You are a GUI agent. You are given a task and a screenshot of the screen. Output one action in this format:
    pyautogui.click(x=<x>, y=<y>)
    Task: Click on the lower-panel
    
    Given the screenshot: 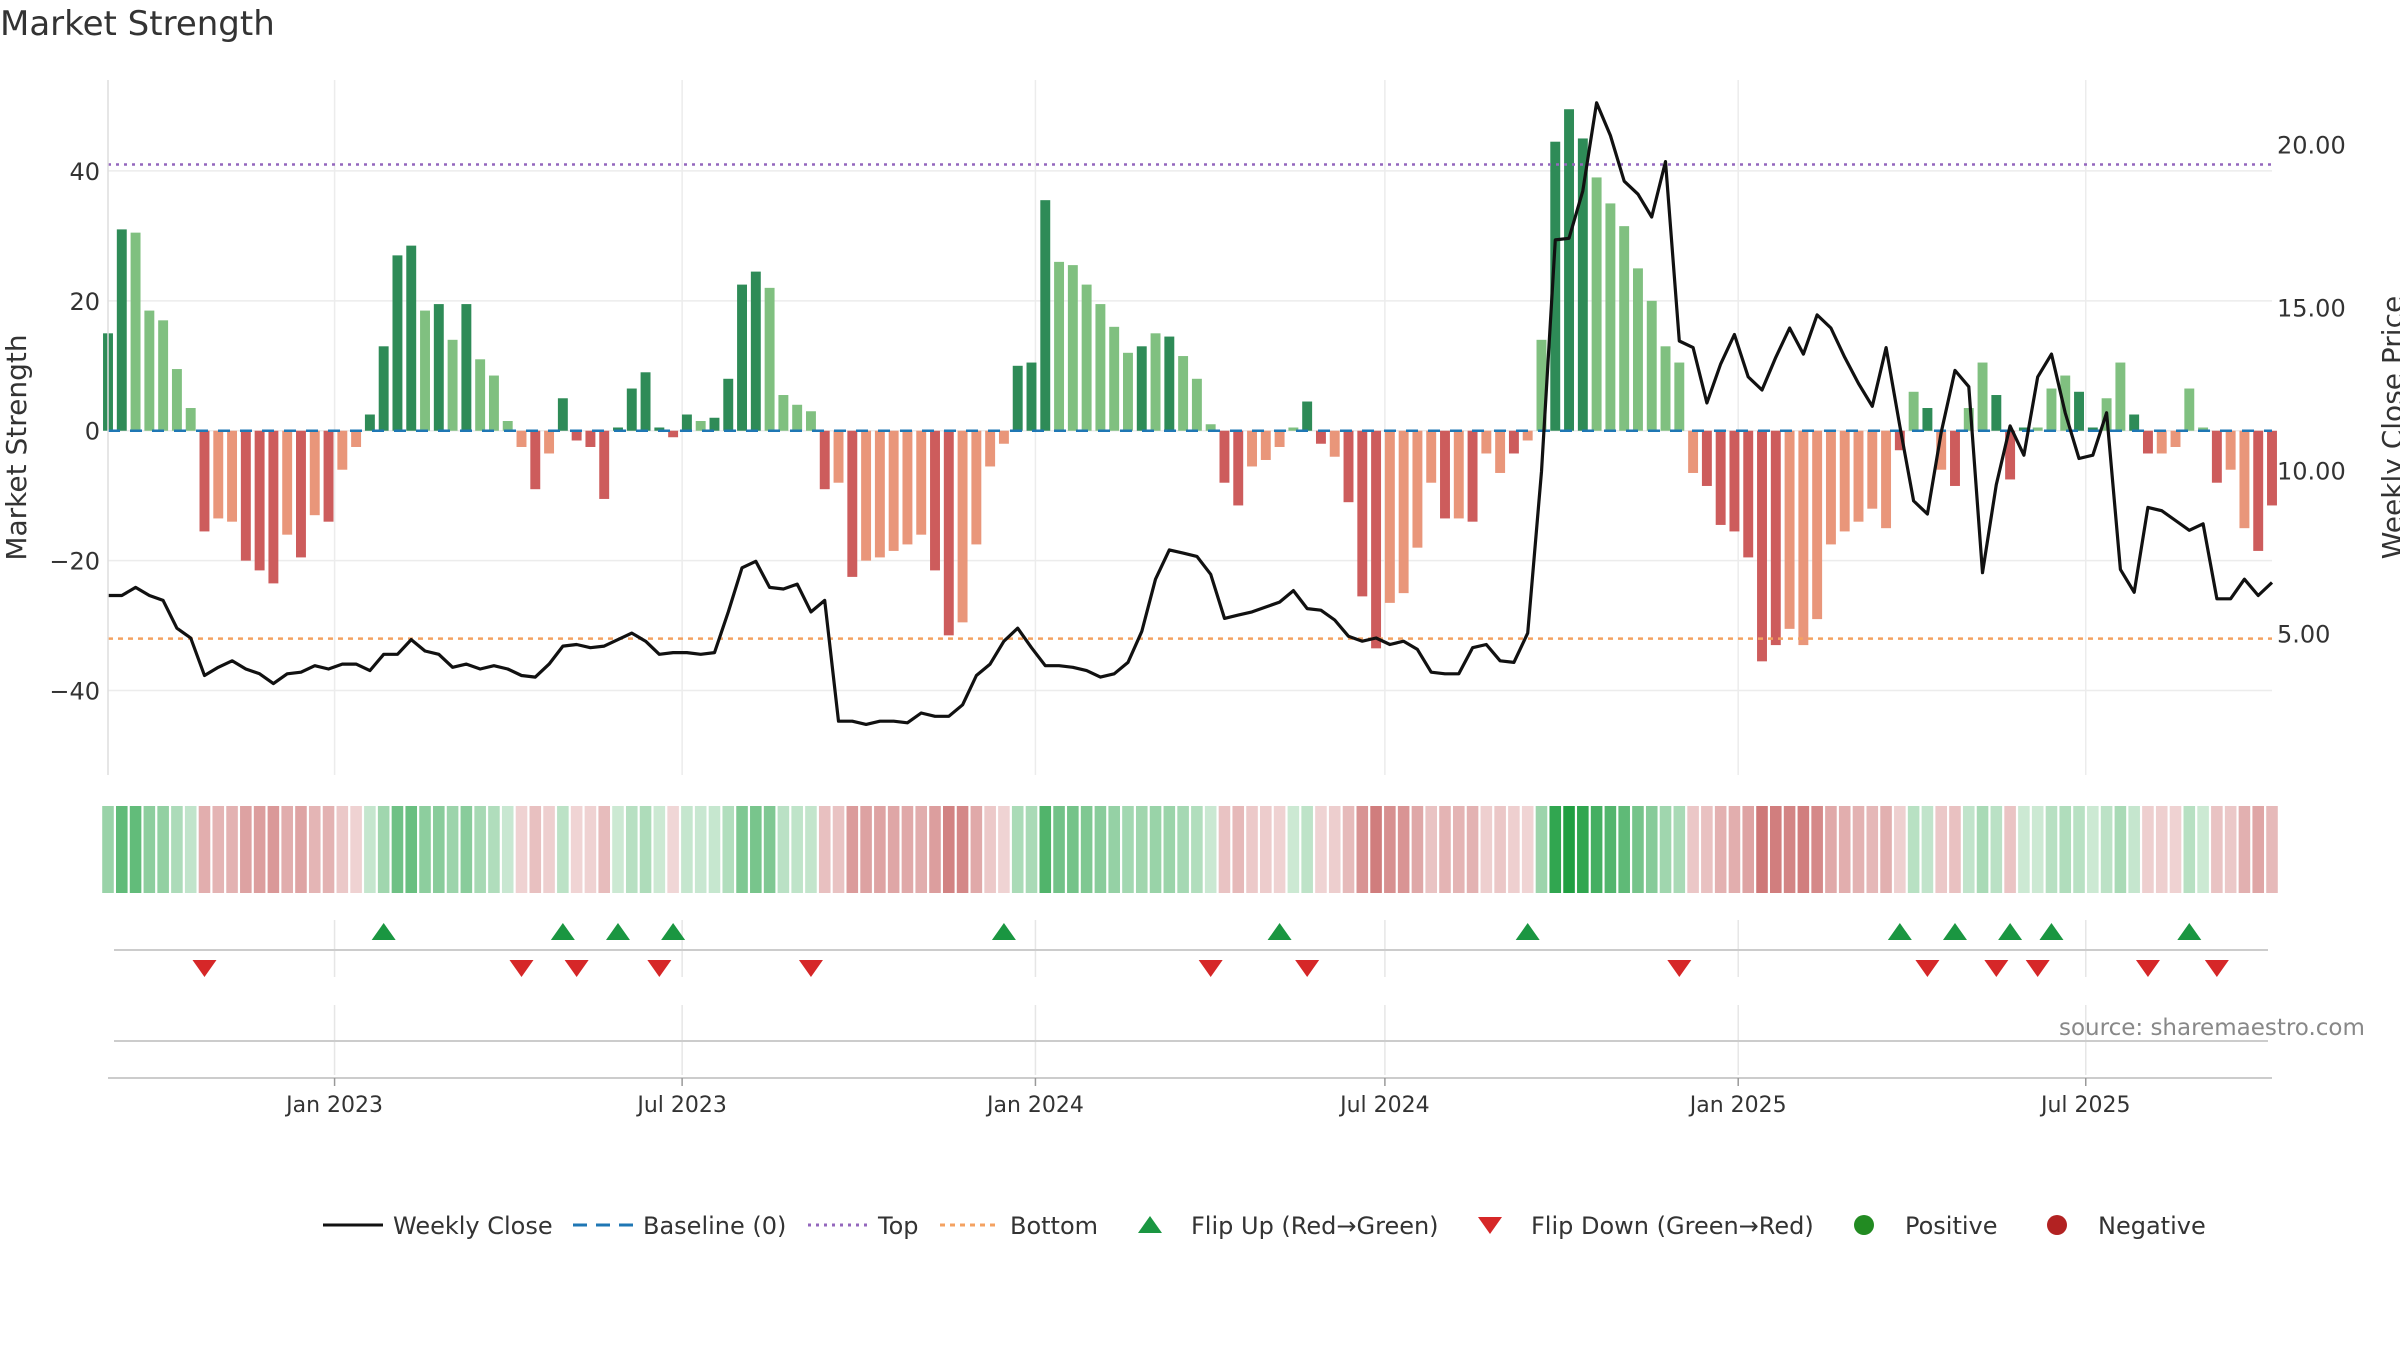 What is the action you would take?
    pyautogui.click(x=1191, y=1040)
    